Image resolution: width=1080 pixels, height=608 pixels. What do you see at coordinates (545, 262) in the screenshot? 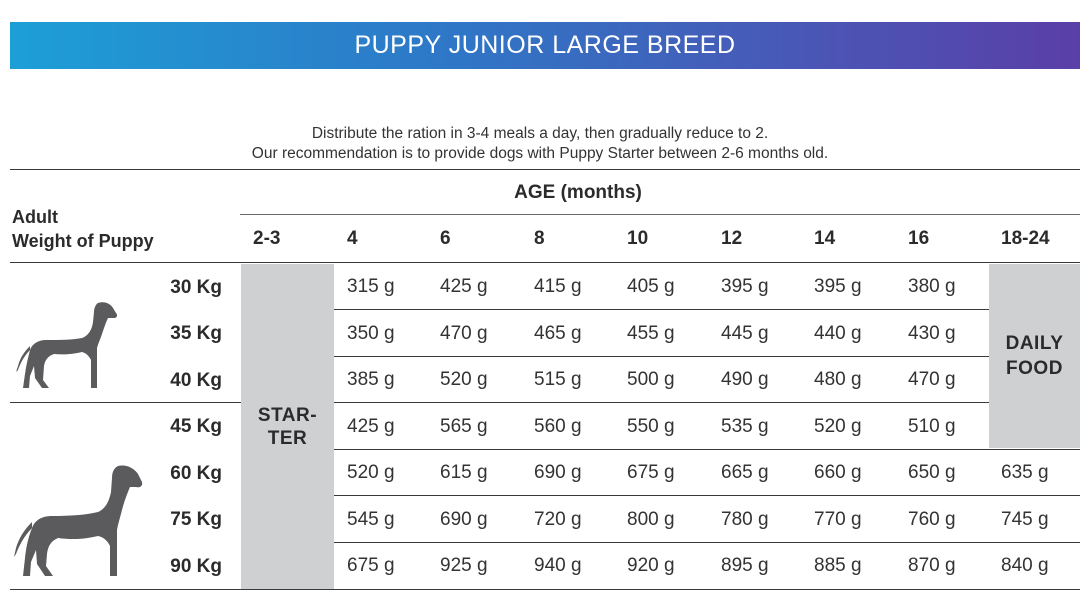
I see `header-bottom-rule` at bounding box center [545, 262].